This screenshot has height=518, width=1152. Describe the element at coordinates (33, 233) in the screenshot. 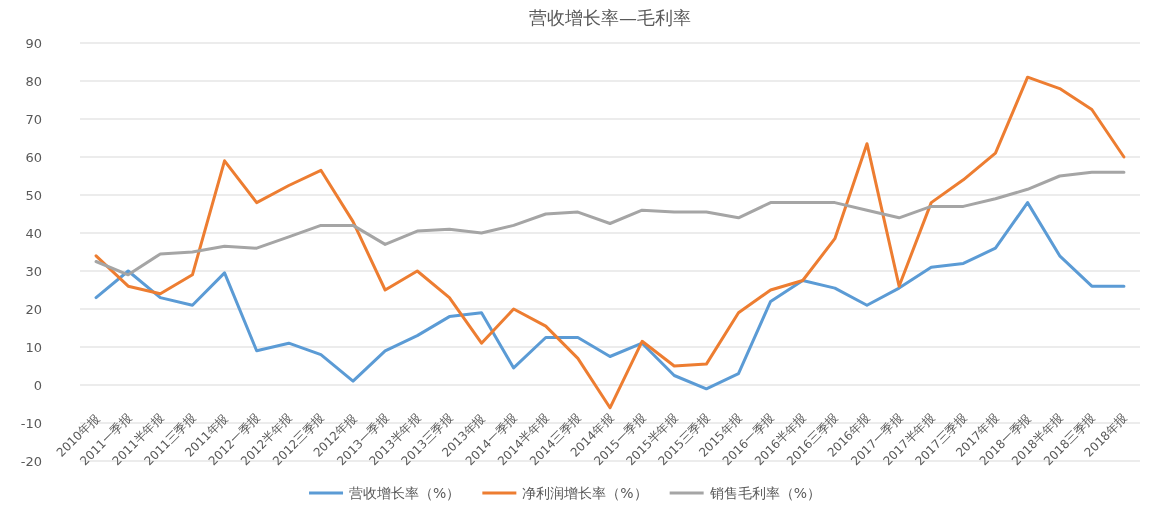

I see `y-tick-label: 40` at that location.